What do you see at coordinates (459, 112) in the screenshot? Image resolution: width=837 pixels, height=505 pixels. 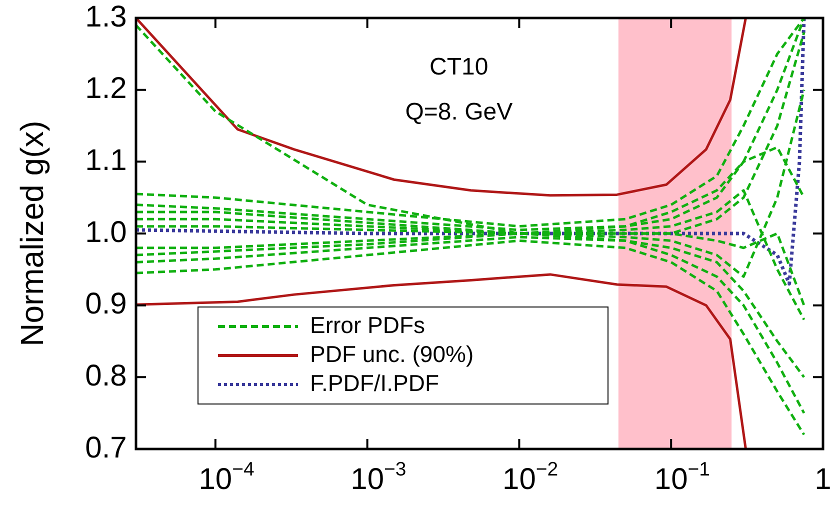 I see `annotation: Q=8. GeV` at bounding box center [459, 112].